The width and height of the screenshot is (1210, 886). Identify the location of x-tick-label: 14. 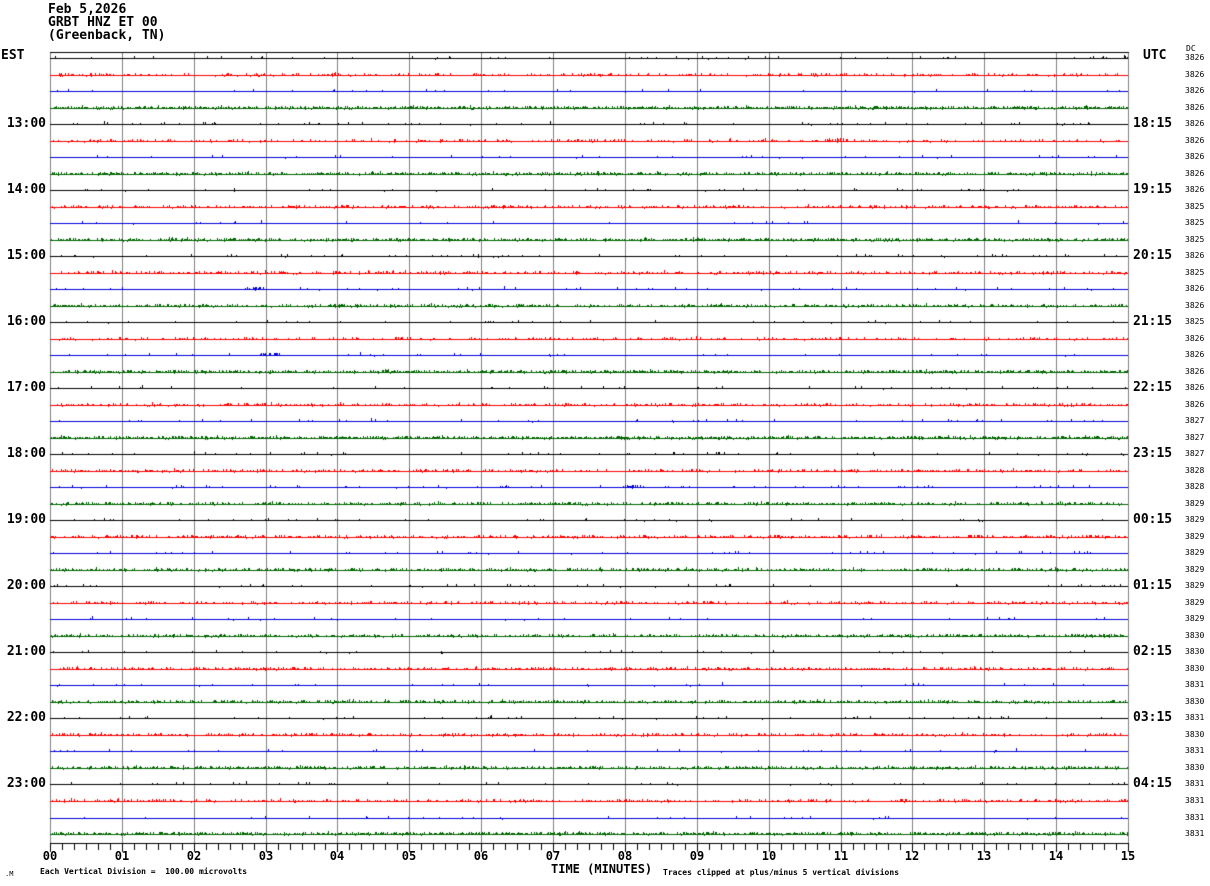
(1056, 856).